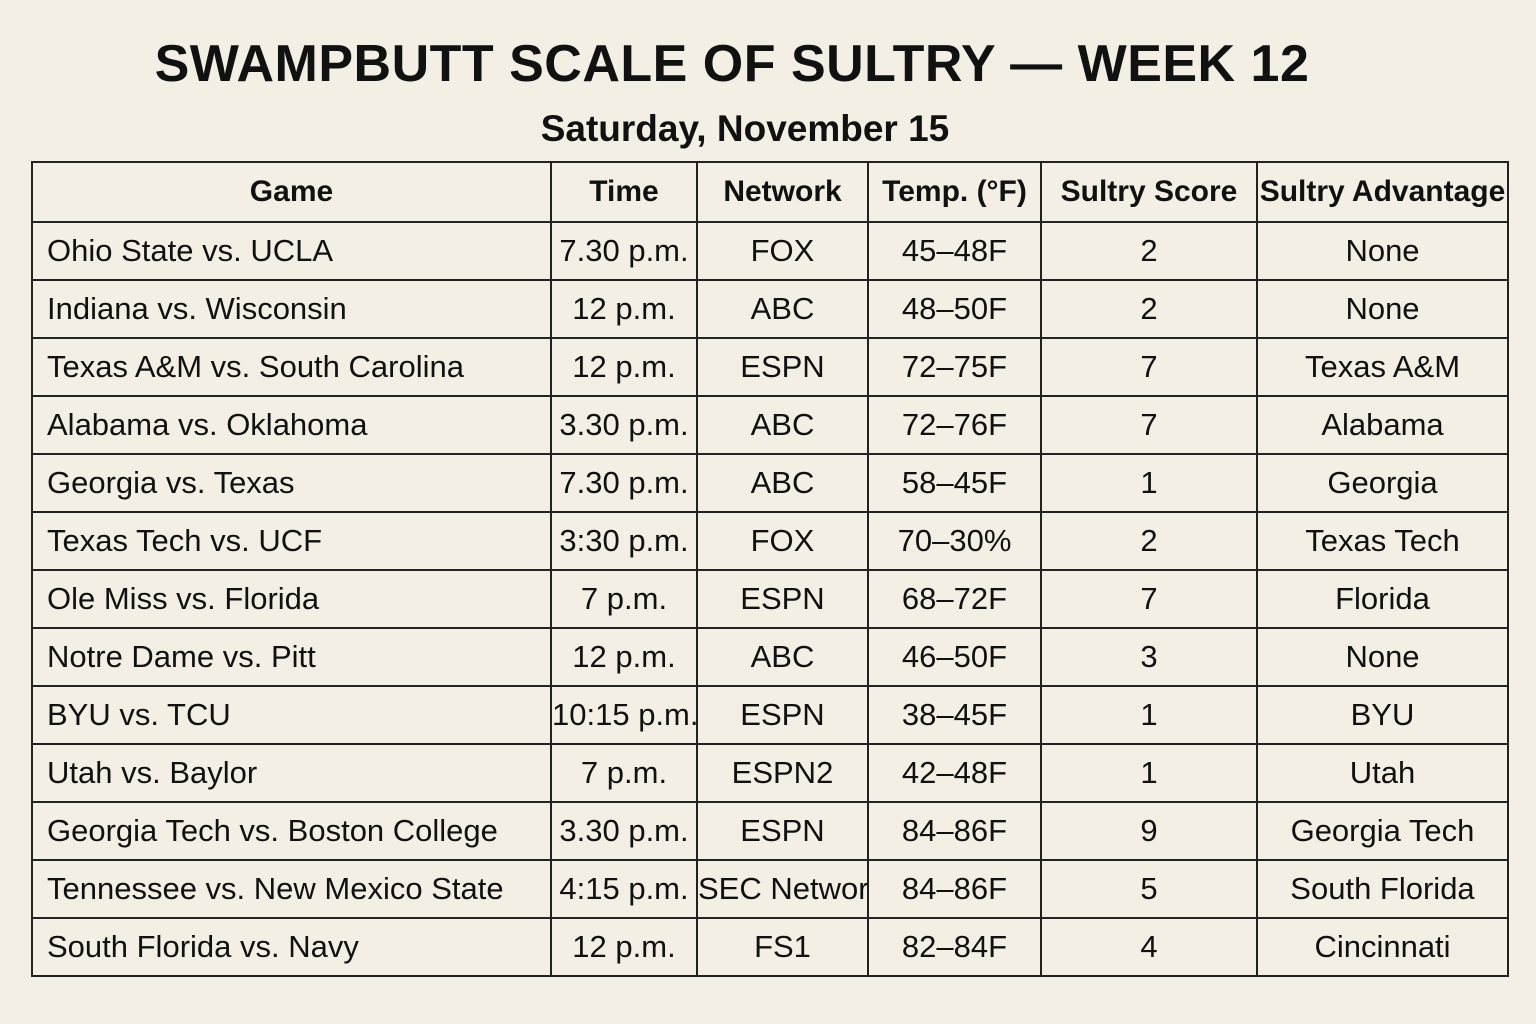 The width and height of the screenshot is (1536, 1024). I want to click on table-cell: 3.30 p.m., so click(624, 425).